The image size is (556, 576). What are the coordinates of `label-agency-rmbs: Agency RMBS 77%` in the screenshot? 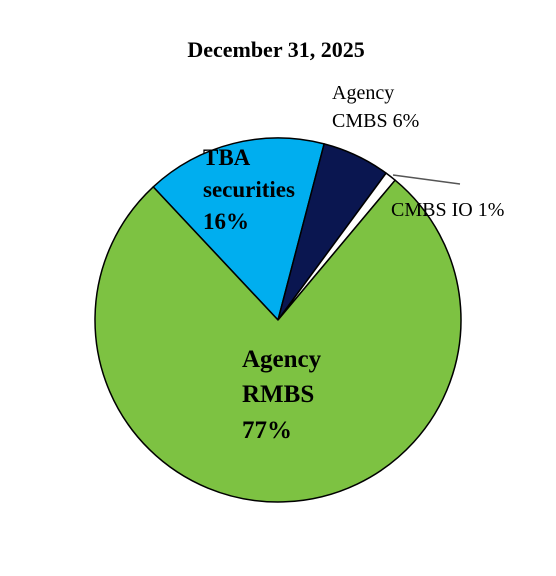 It's located at (284, 395).